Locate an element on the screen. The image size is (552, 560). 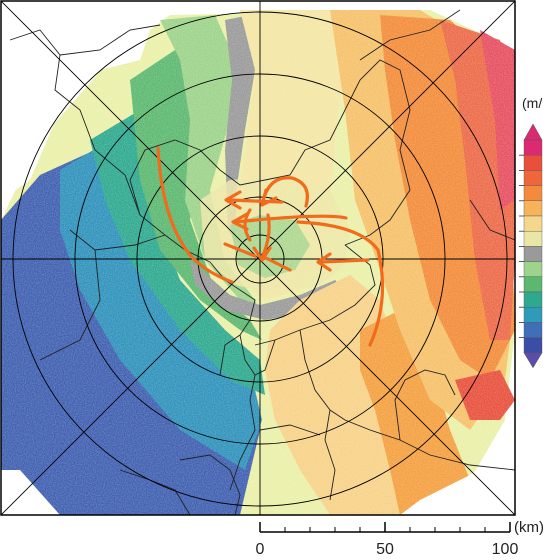
arrow-west-curve is located at coordinates (195, 215).